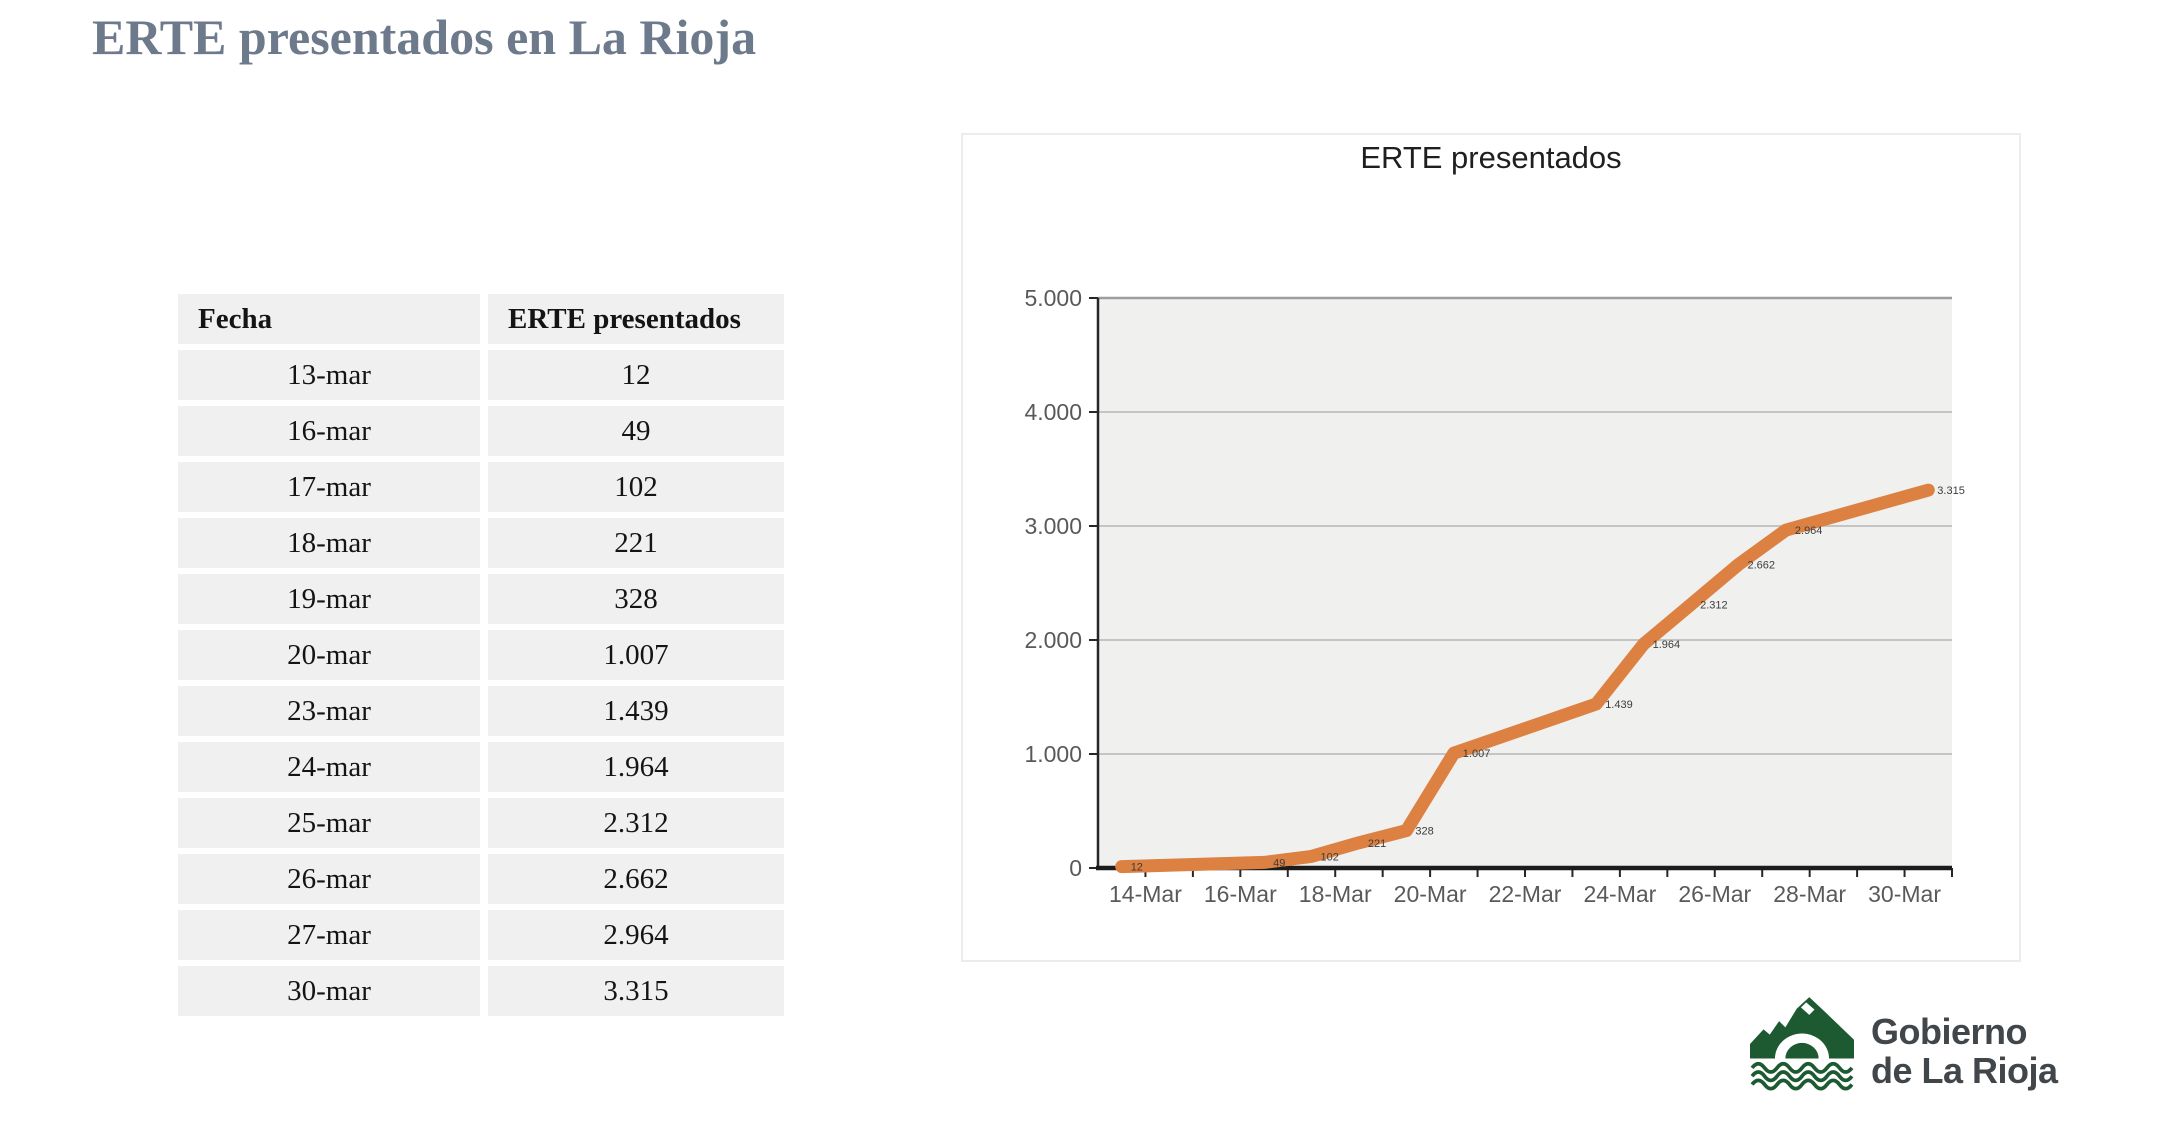  I want to click on svg-text: 4.000, so click(1053, 412).